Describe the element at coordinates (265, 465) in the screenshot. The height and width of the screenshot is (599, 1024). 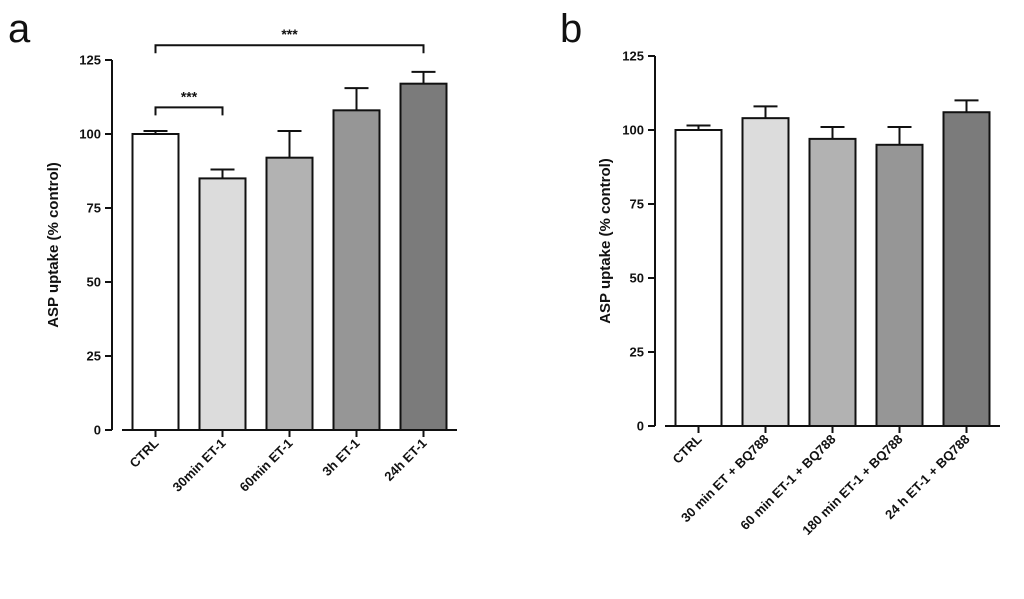
I see `x-tick-label: 60min ET-1` at that location.